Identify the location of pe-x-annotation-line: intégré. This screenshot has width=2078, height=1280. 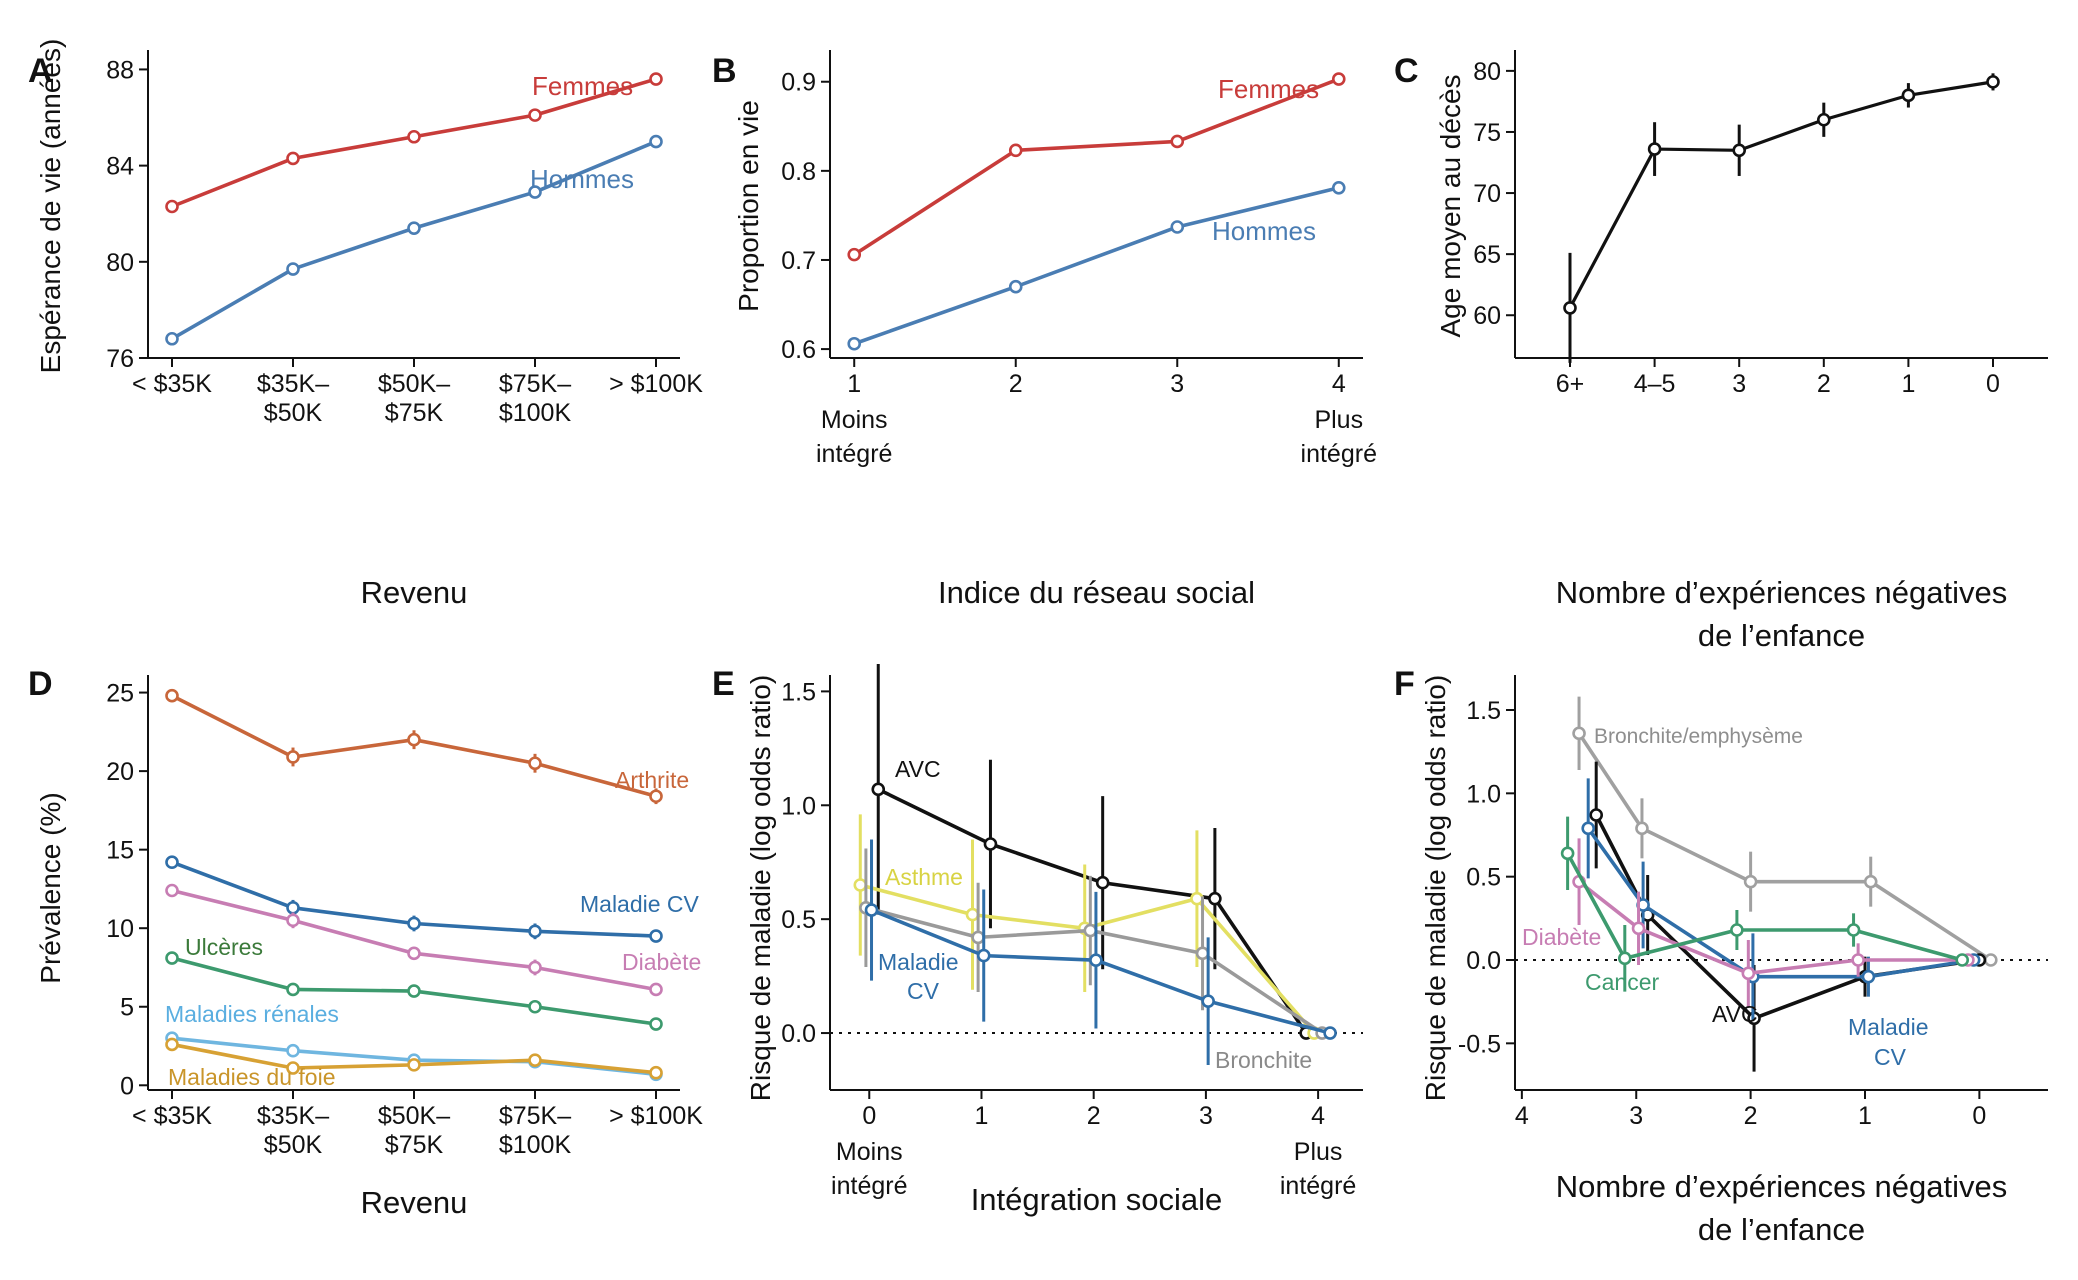
(869, 1186).